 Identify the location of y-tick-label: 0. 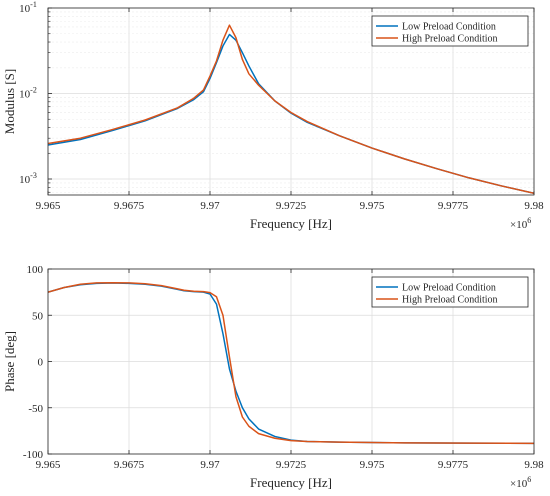
(41, 363).